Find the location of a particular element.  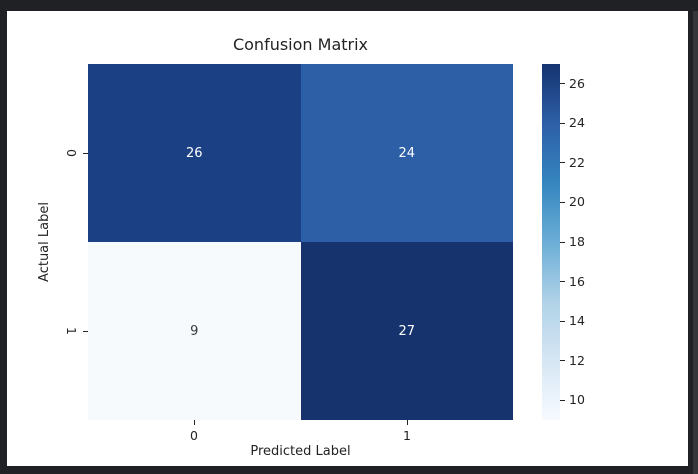

colorbar-tick-label: 18 is located at coordinates (577, 241).